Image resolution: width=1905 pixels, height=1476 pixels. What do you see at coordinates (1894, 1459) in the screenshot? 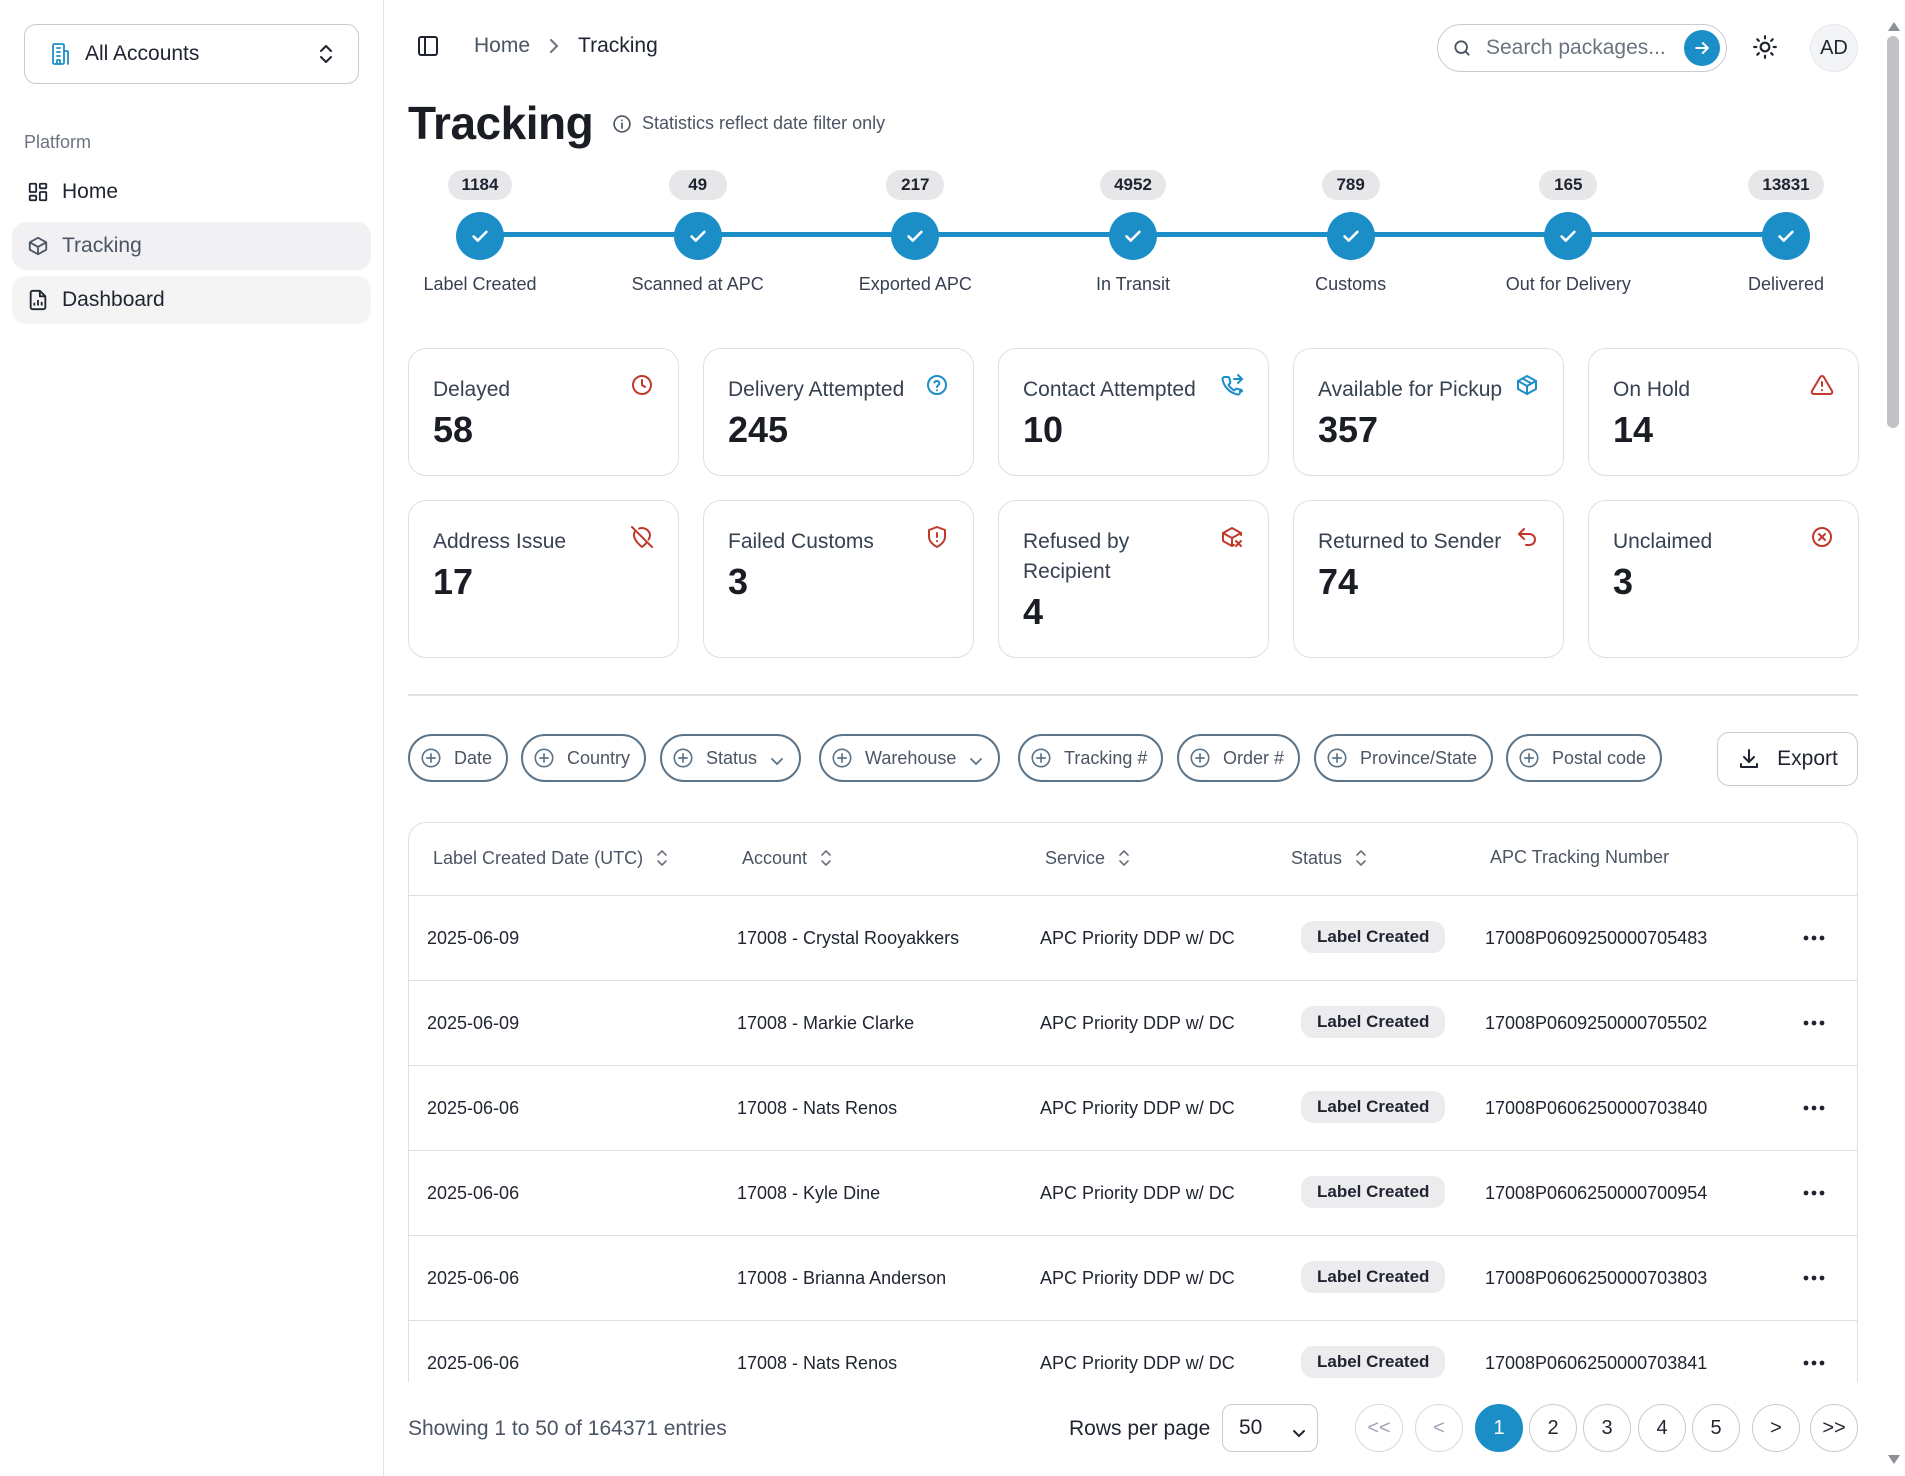
I see `scroll-down-arrow` at bounding box center [1894, 1459].